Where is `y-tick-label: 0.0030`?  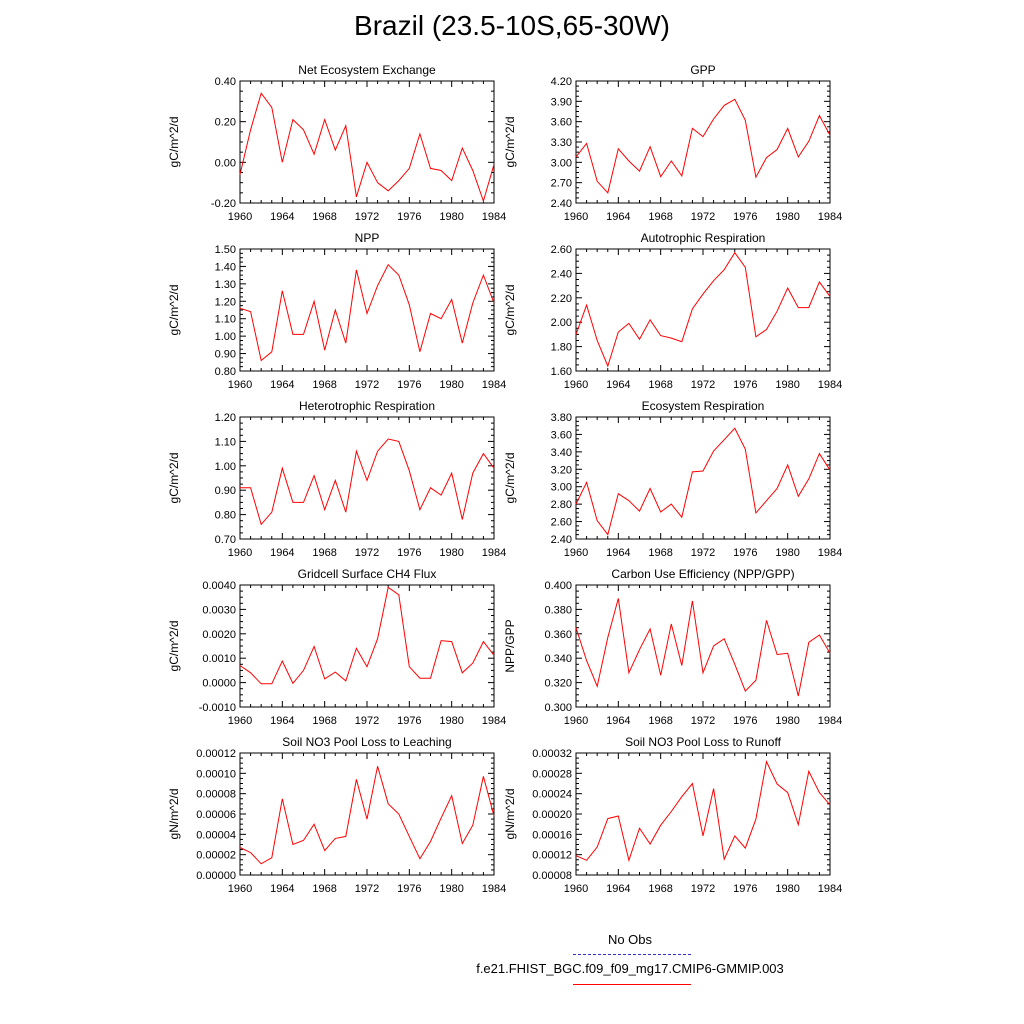 y-tick-label: 0.0030 is located at coordinates (219, 610).